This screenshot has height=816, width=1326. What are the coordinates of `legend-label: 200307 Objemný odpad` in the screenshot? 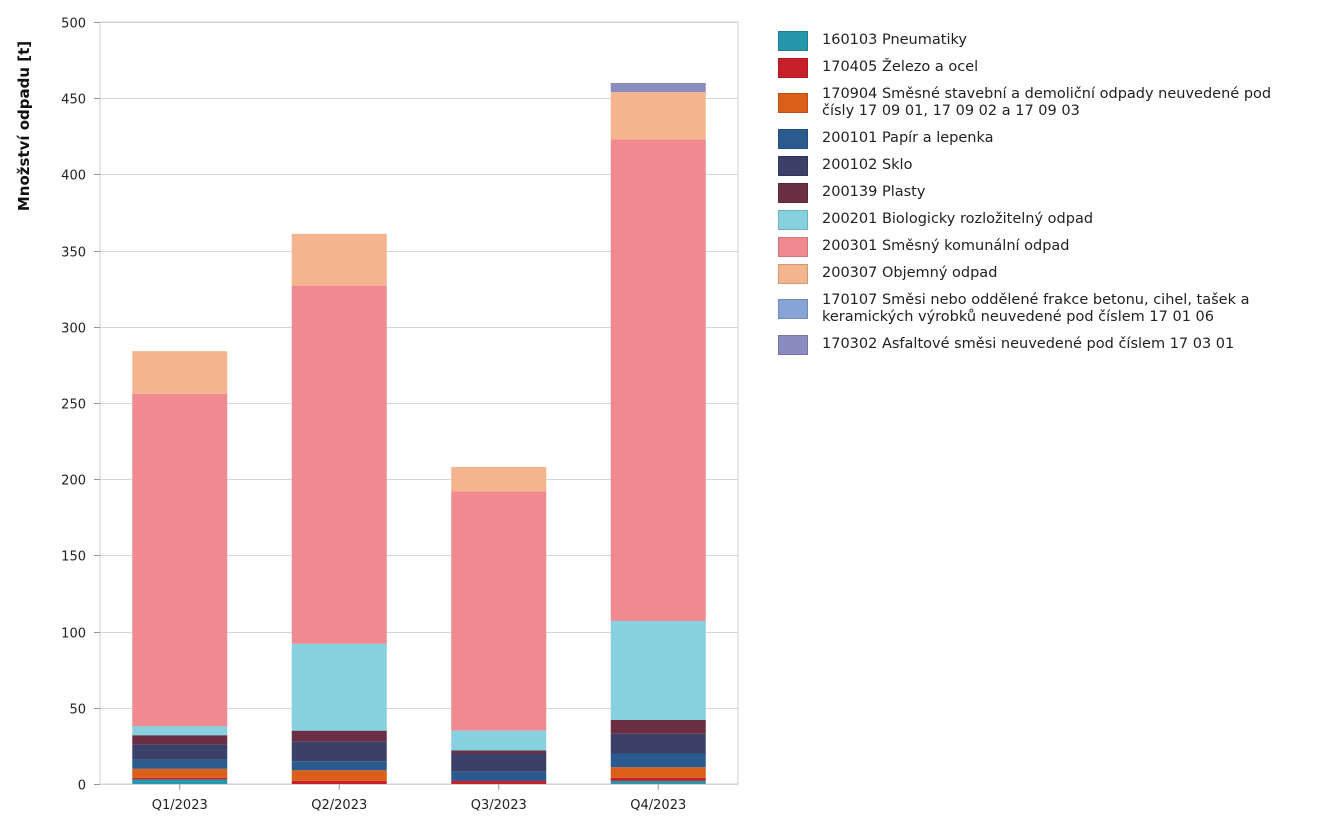 It's located at (910, 273).